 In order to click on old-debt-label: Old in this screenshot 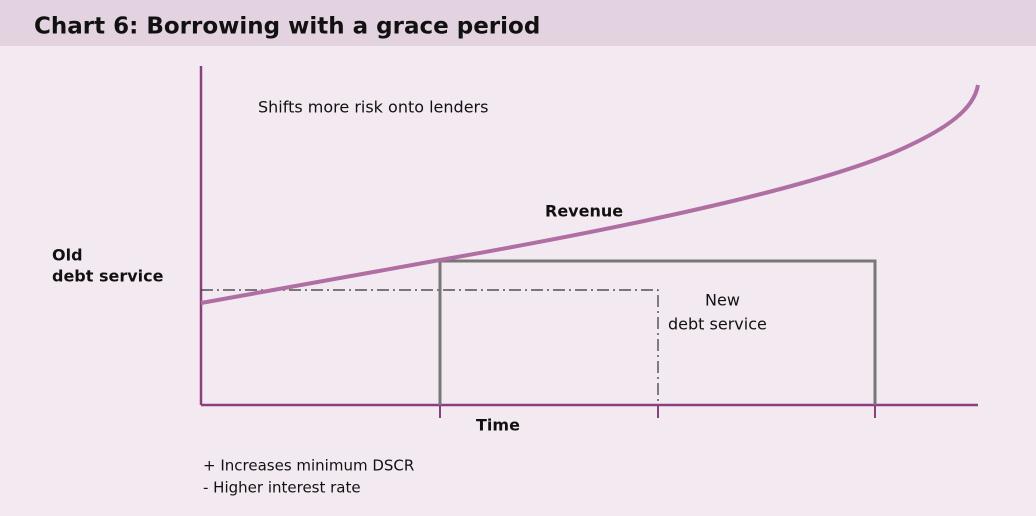, I will do `click(67, 255)`.